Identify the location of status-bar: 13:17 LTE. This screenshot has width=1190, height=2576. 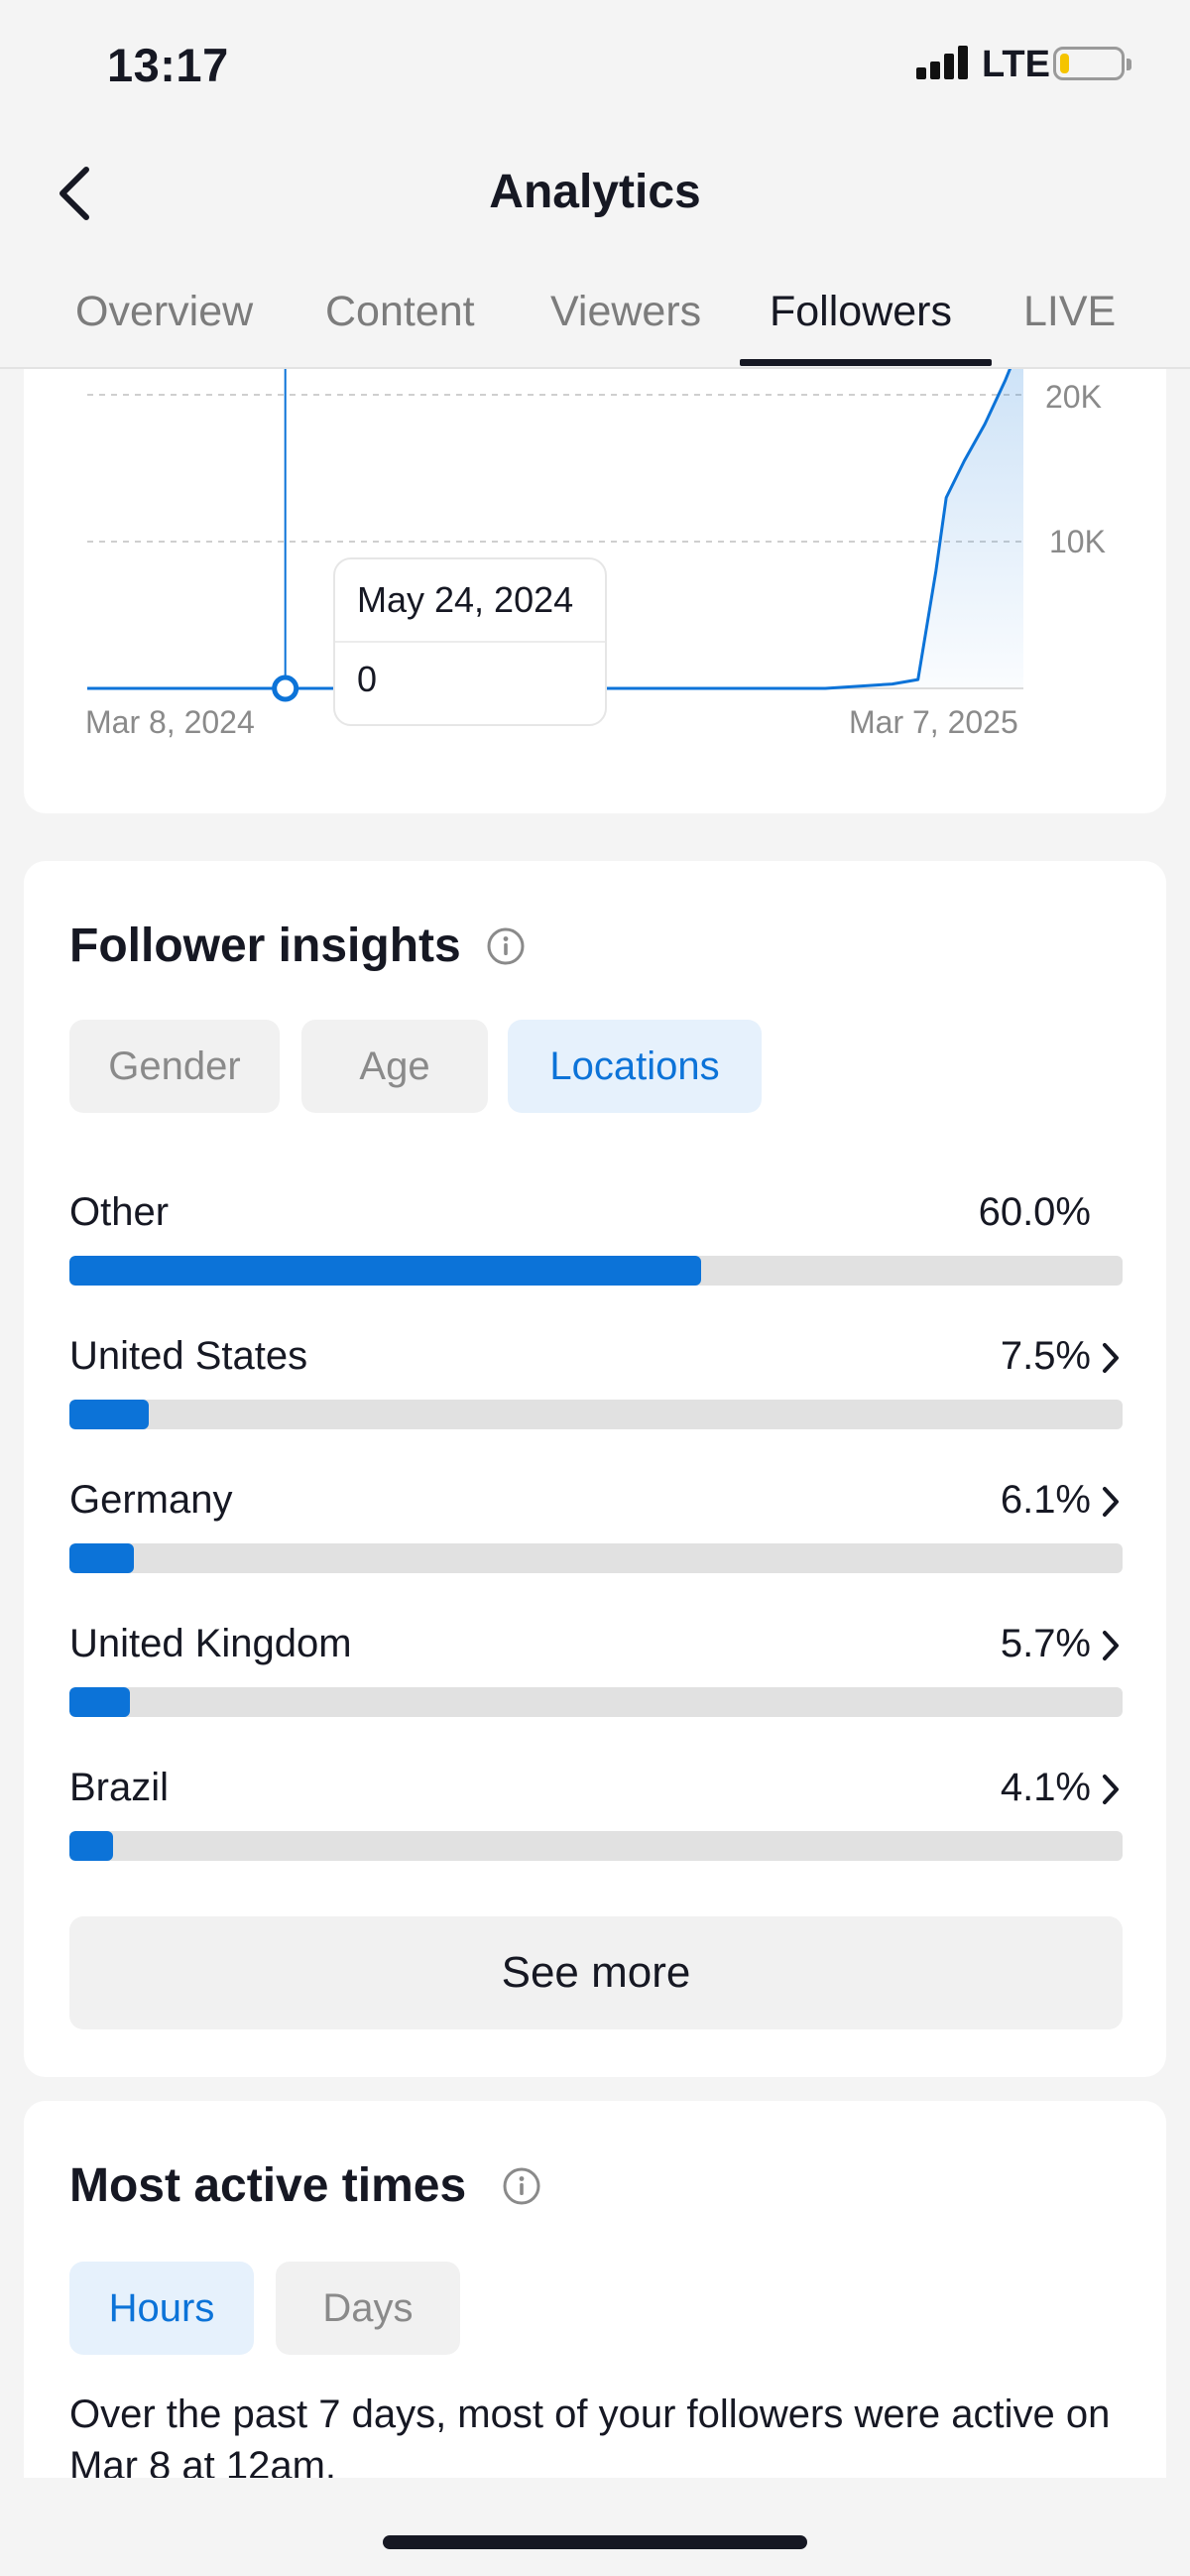
(595, 64).